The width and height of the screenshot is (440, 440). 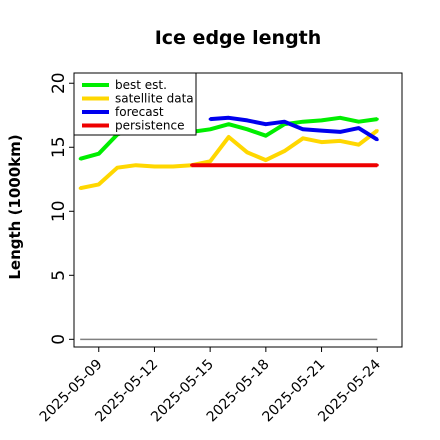 What do you see at coordinates (59, 339) in the screenshot?
I see `y-tick-label: 0` at bounding box center [59, 339].